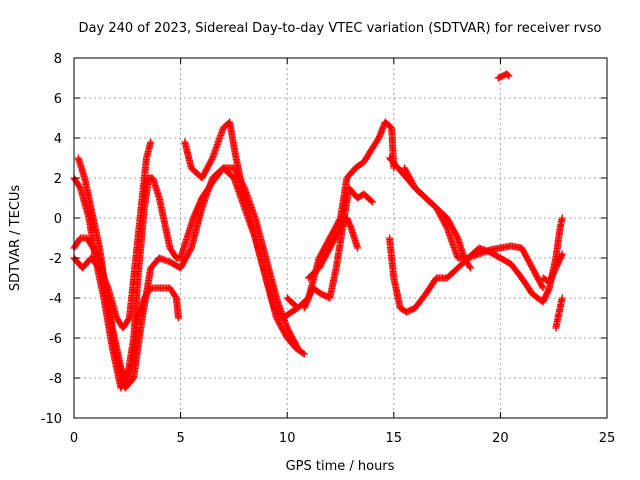  What do you see at coordinates (58, 59) in the screenshot?
I see `y-tick-label: 8` at bounding box center [58, 59].